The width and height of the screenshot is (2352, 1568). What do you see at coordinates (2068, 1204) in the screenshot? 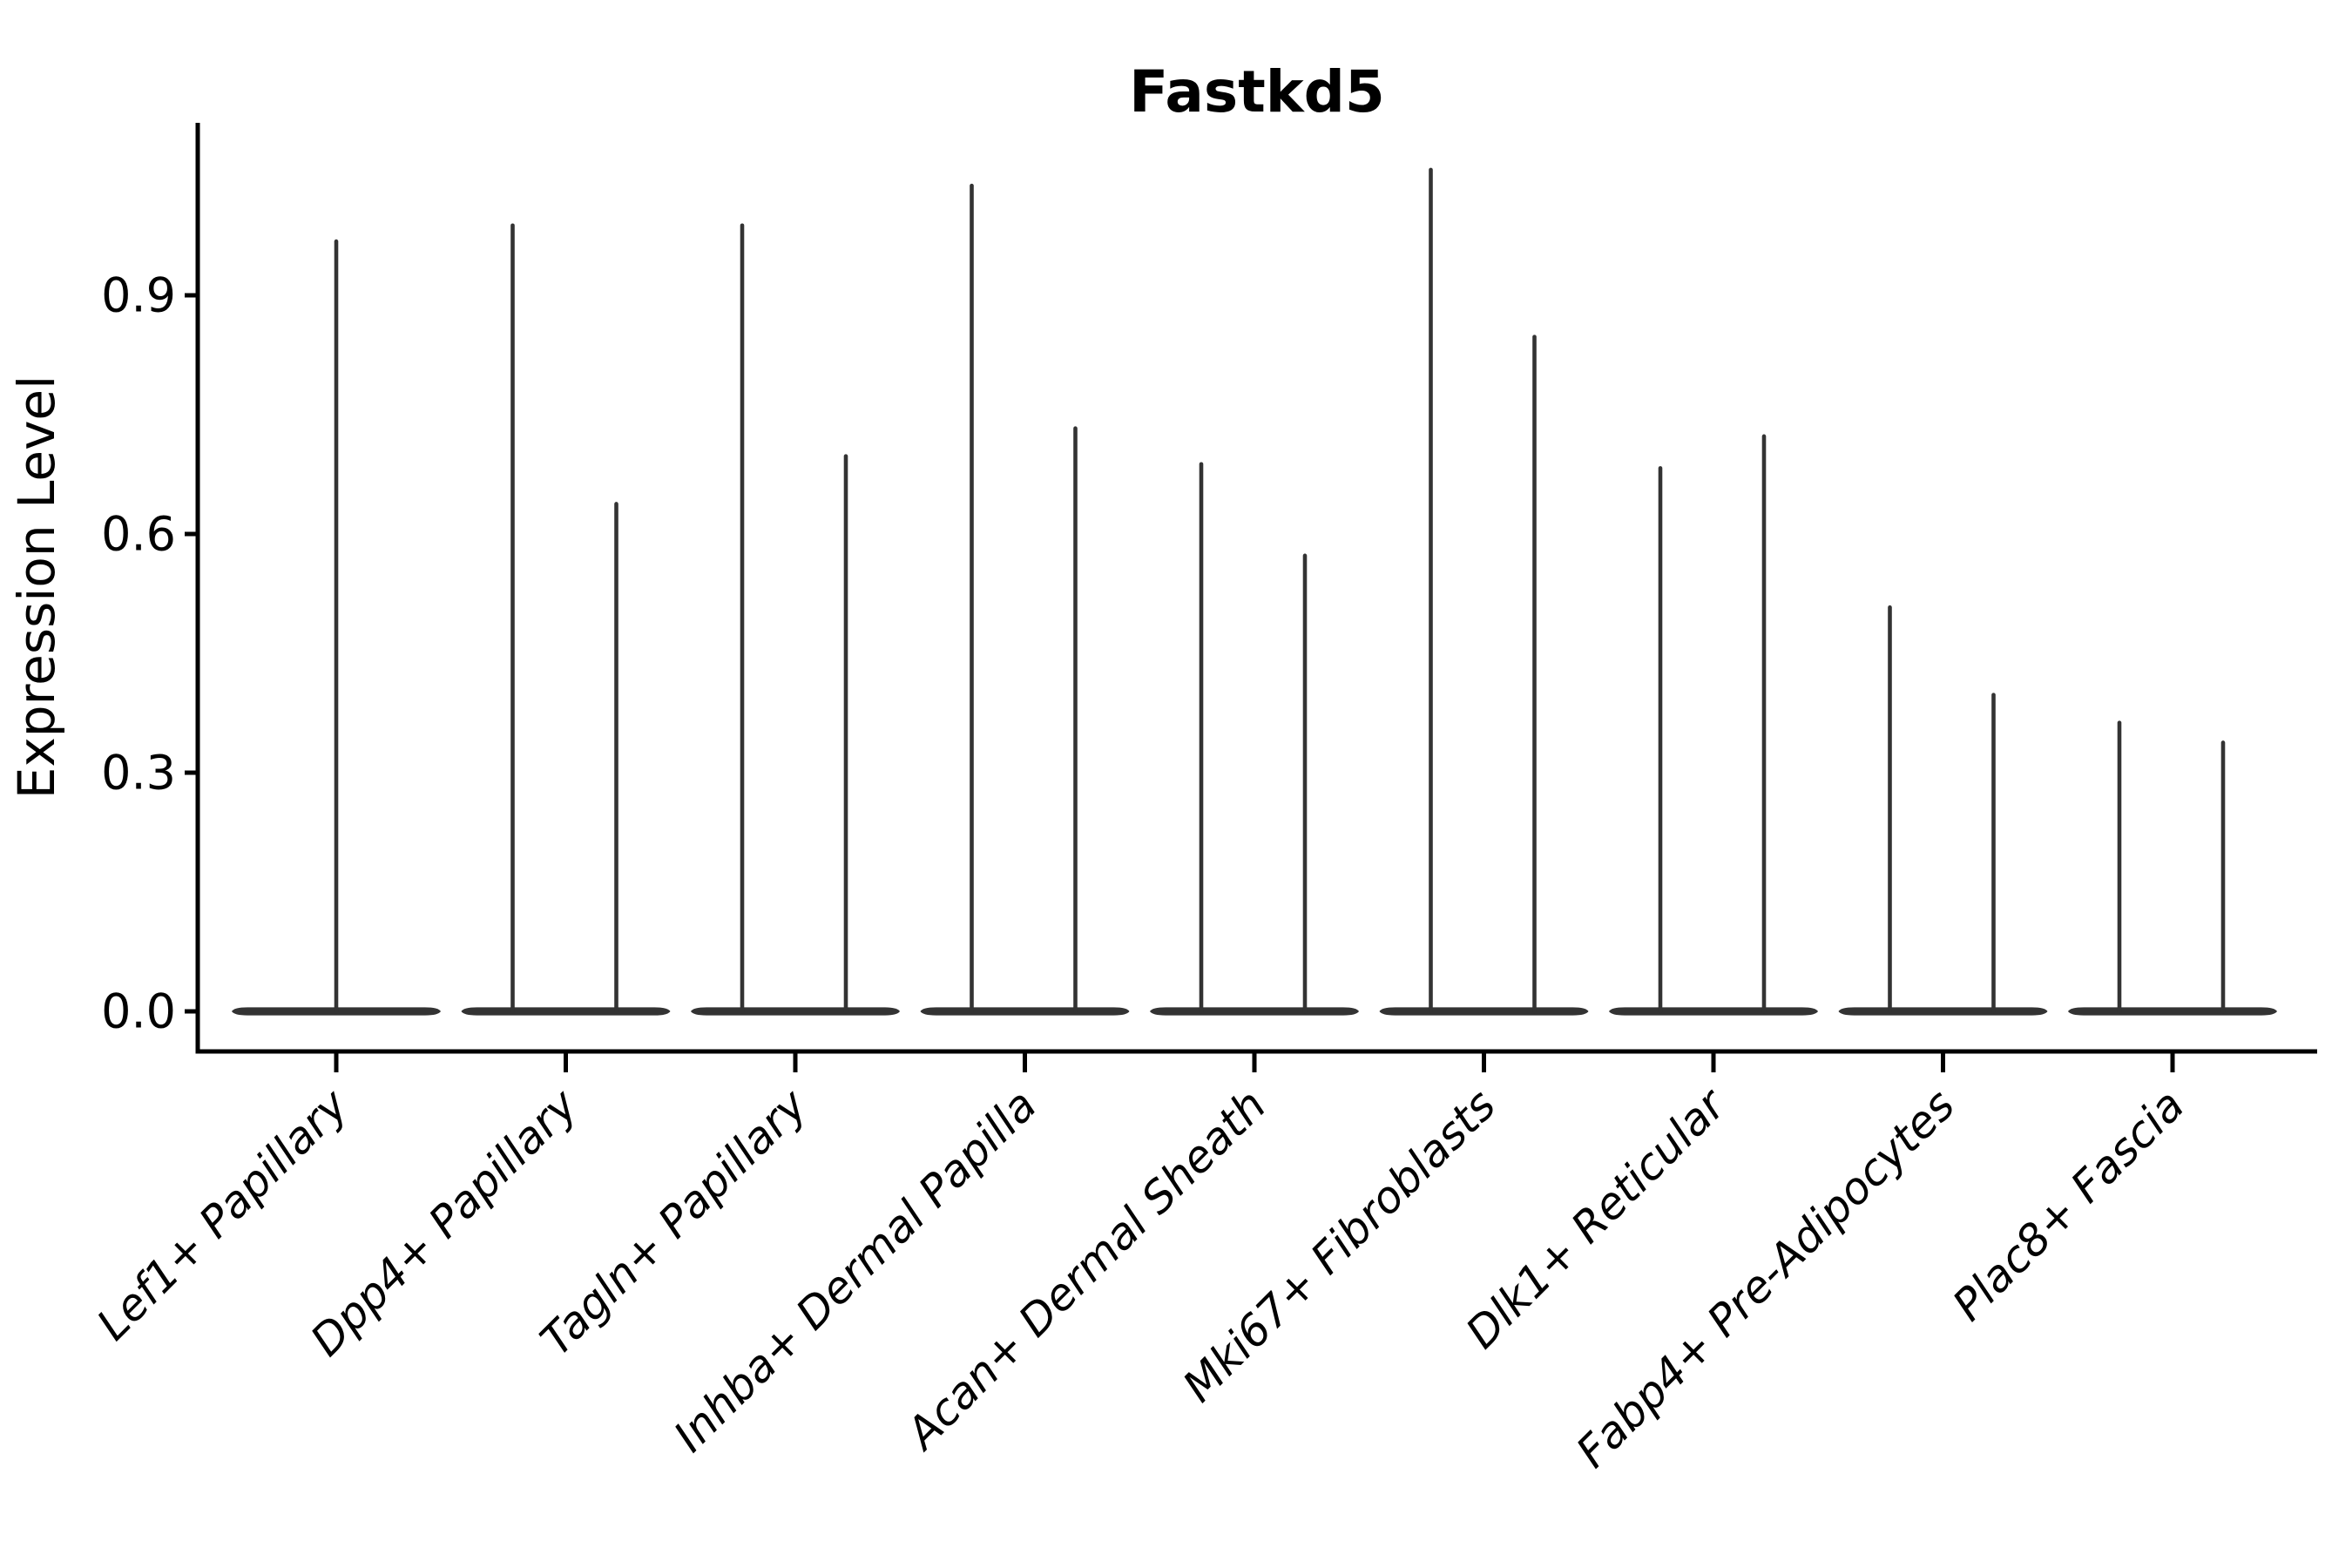
I see `x-category-label-plac8-fascia: Plac8+ Fascia` at bounding box center [2068, 1204].